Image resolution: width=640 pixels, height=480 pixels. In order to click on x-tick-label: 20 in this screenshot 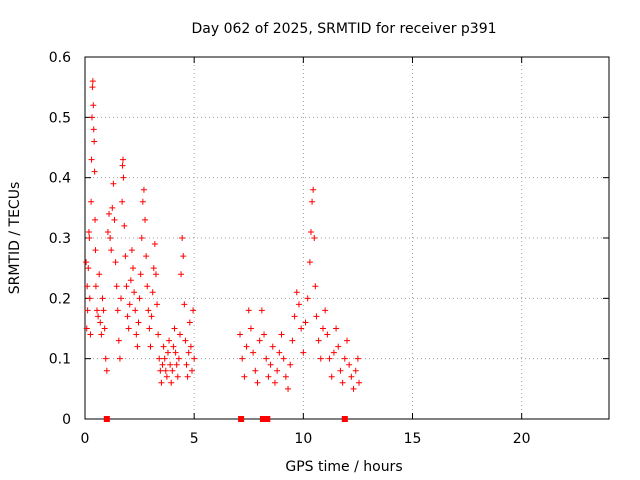, I will do `click(522, 439)`.